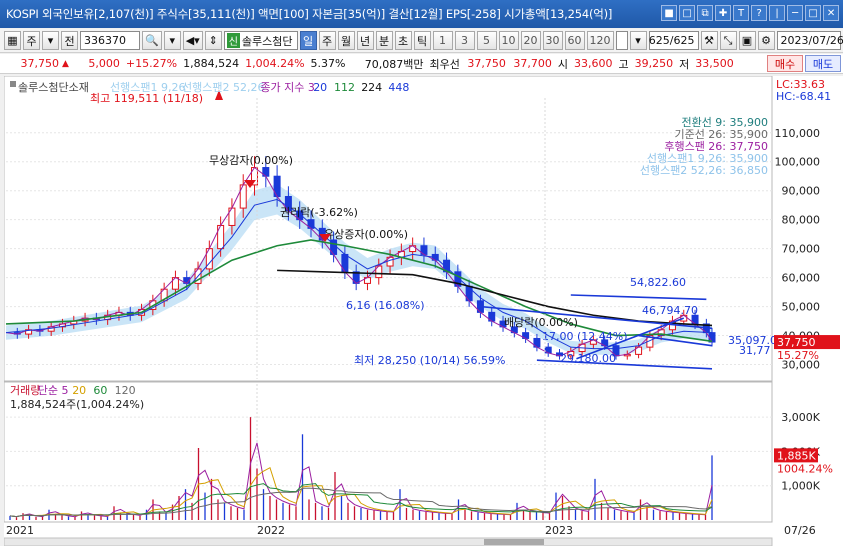 The height and width of the screenshot is (546, 843). I want to click on scrollbar-thumb, so click(514, 542).